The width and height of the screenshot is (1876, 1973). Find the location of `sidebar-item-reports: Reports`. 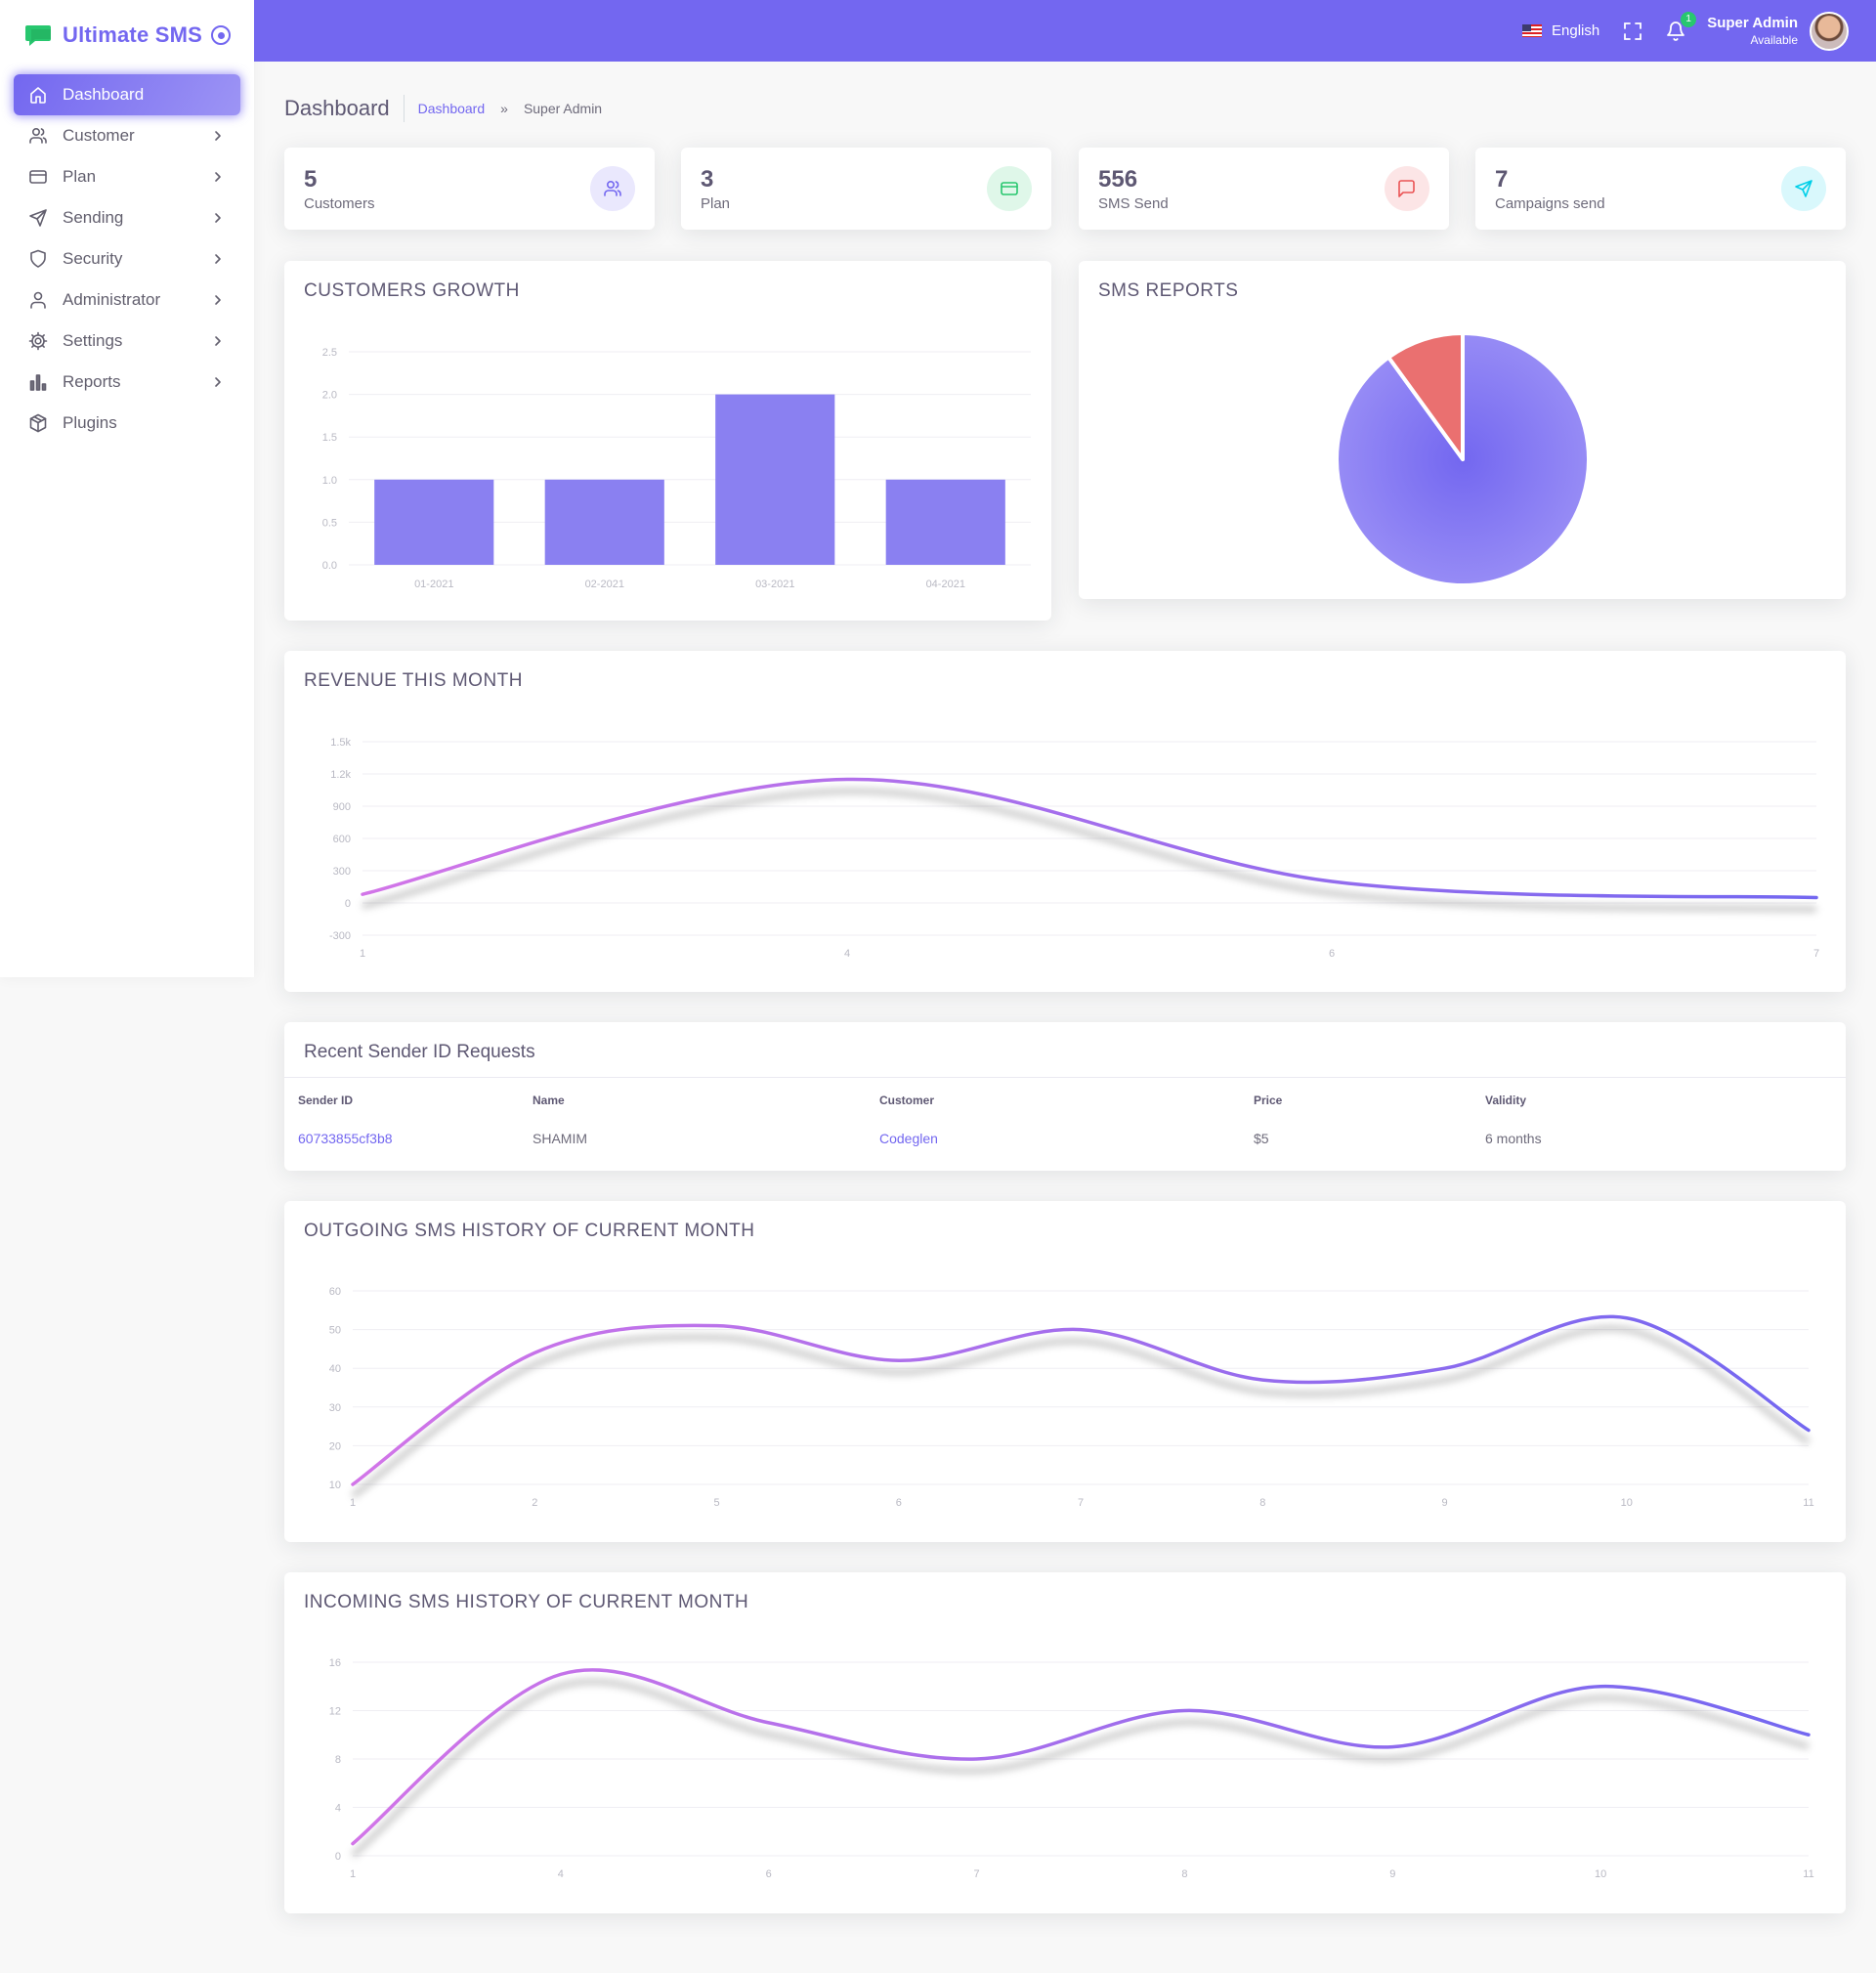

sidebar-item-reports: Reports is located at coordinates (127, 382).